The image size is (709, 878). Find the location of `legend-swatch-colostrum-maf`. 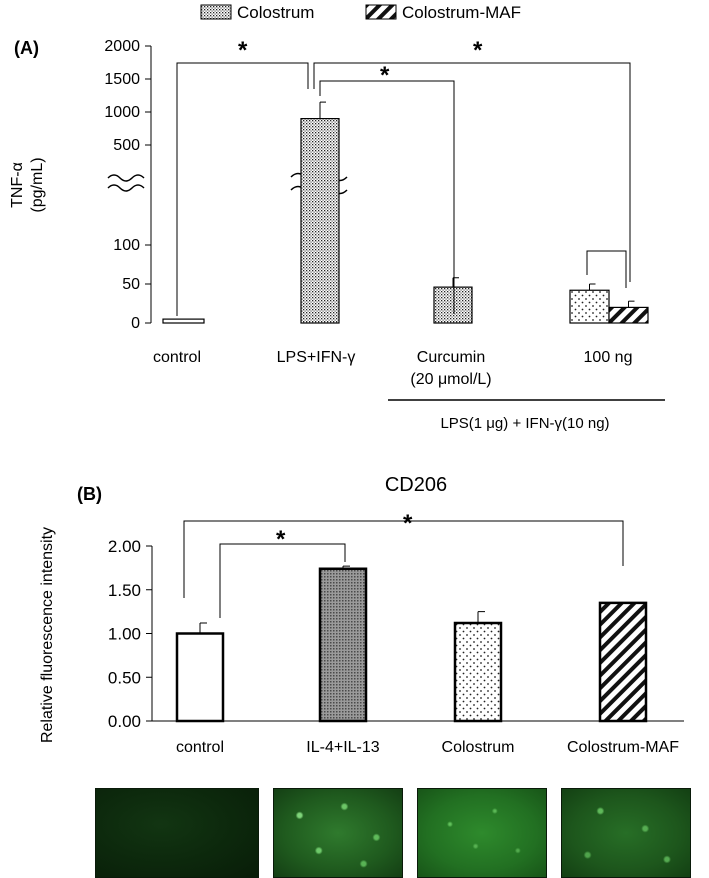

legend-swatch-colostrum-maf is located at coordinates (381, 12).